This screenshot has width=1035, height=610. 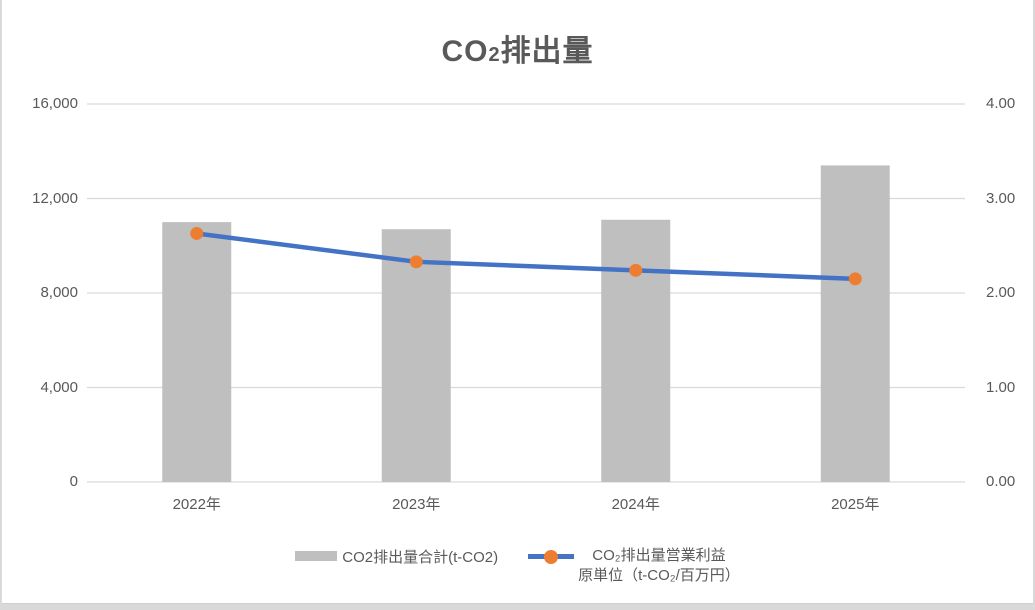 I want to click on bar-series-swatch-icon, so click(x=316, y=556).